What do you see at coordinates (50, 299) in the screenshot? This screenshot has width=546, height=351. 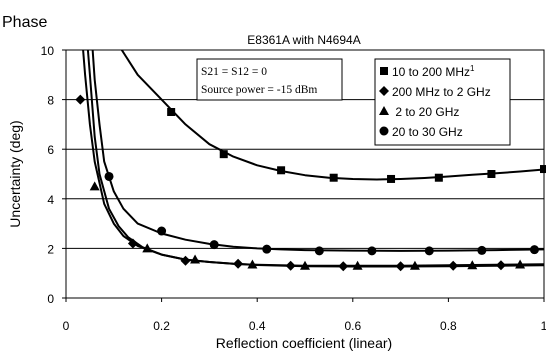 I see `y-tick-label: 0` at bounding box center [50, 299].